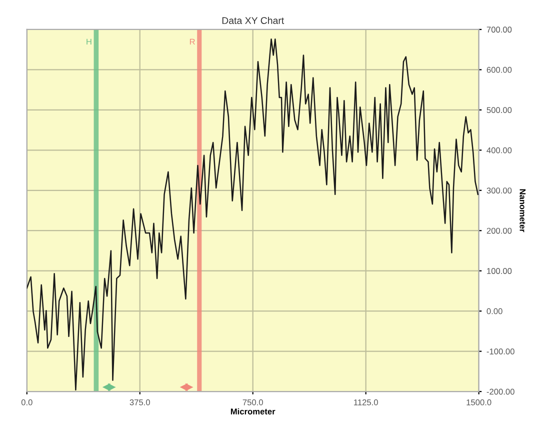 The height and width of the screenshot is (421, 538). Describe the element at coordinates (499, 29) in the screenshot. I see `y-tick-label: 700.00` at that location.